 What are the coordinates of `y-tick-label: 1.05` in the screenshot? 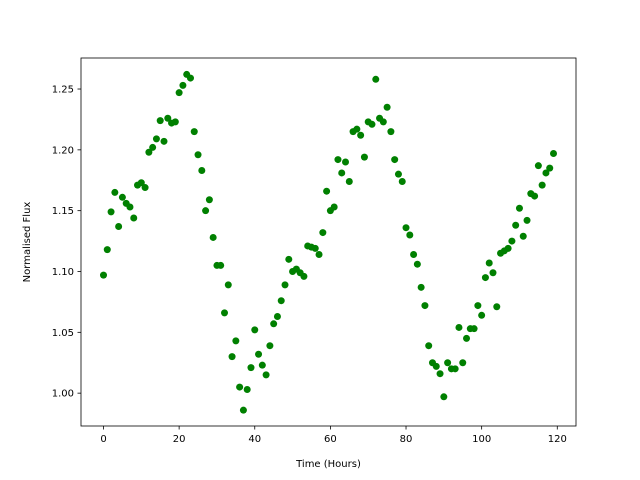 It's located at (63, 333).